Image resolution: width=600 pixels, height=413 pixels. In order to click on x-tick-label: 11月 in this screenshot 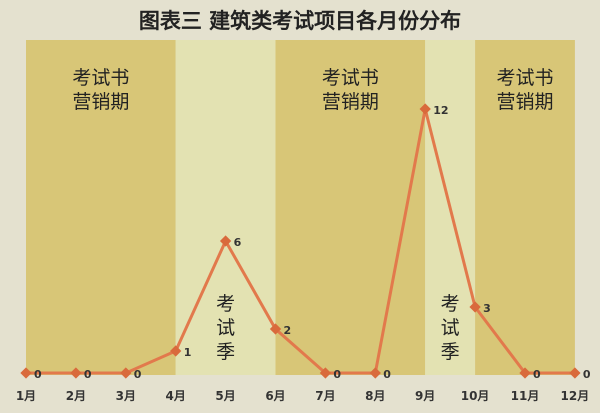, I will do `click(525, 396)`.